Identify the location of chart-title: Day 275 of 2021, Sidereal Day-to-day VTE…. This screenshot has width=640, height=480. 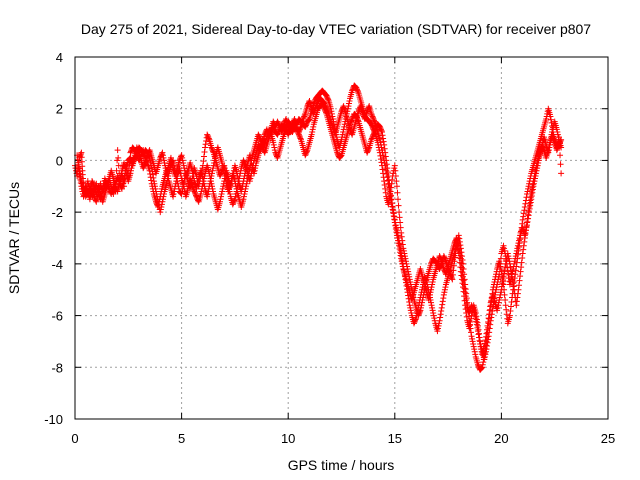
(336, 29).